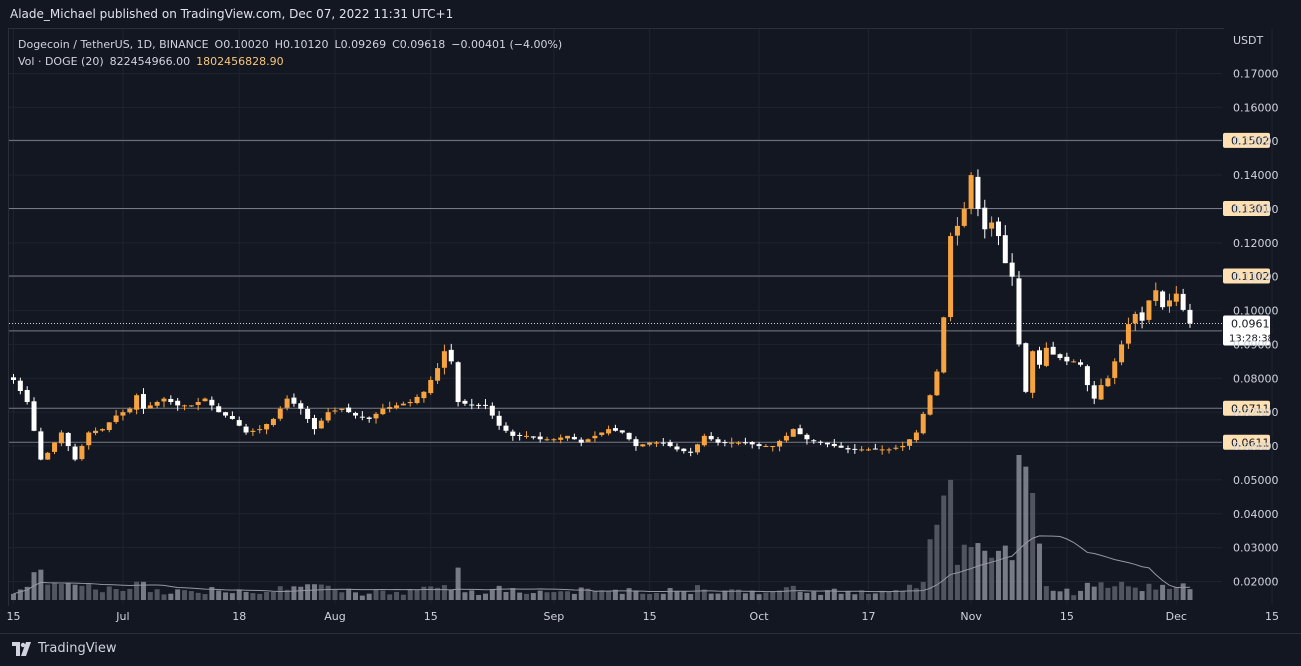 This screenshot has height=666, width=1301. Describe the element at coordinates (64, 648) in the screenshot. I see `tradingview-logo: TradingView` at that location.